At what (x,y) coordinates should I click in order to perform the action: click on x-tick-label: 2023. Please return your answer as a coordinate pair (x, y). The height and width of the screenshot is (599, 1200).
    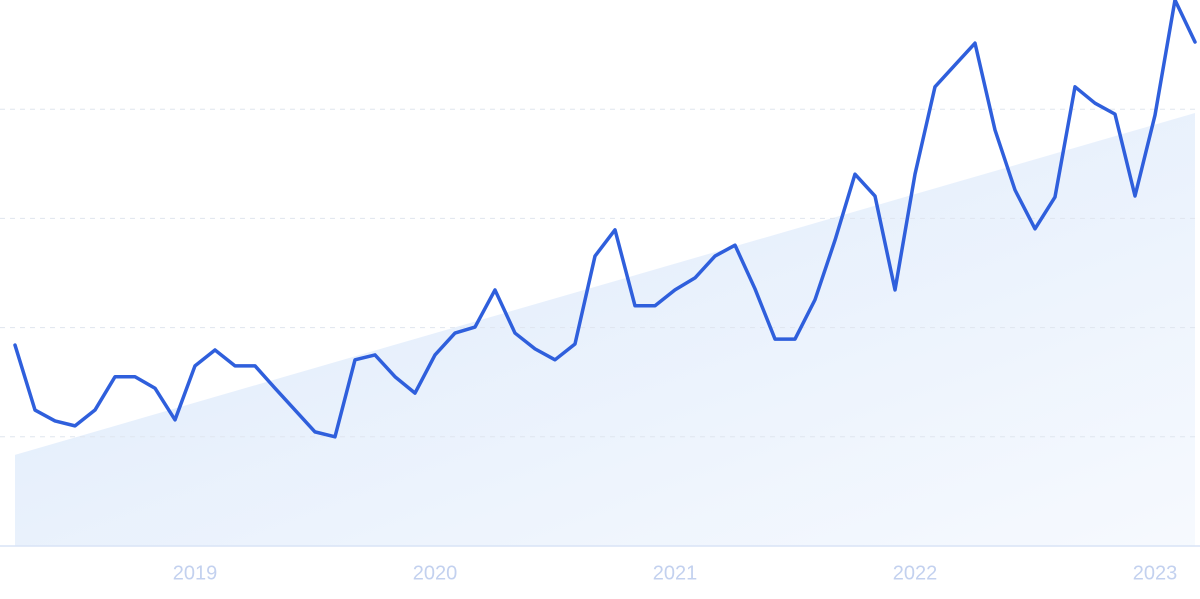
    Looking at the image, I should click on (1155, 573).